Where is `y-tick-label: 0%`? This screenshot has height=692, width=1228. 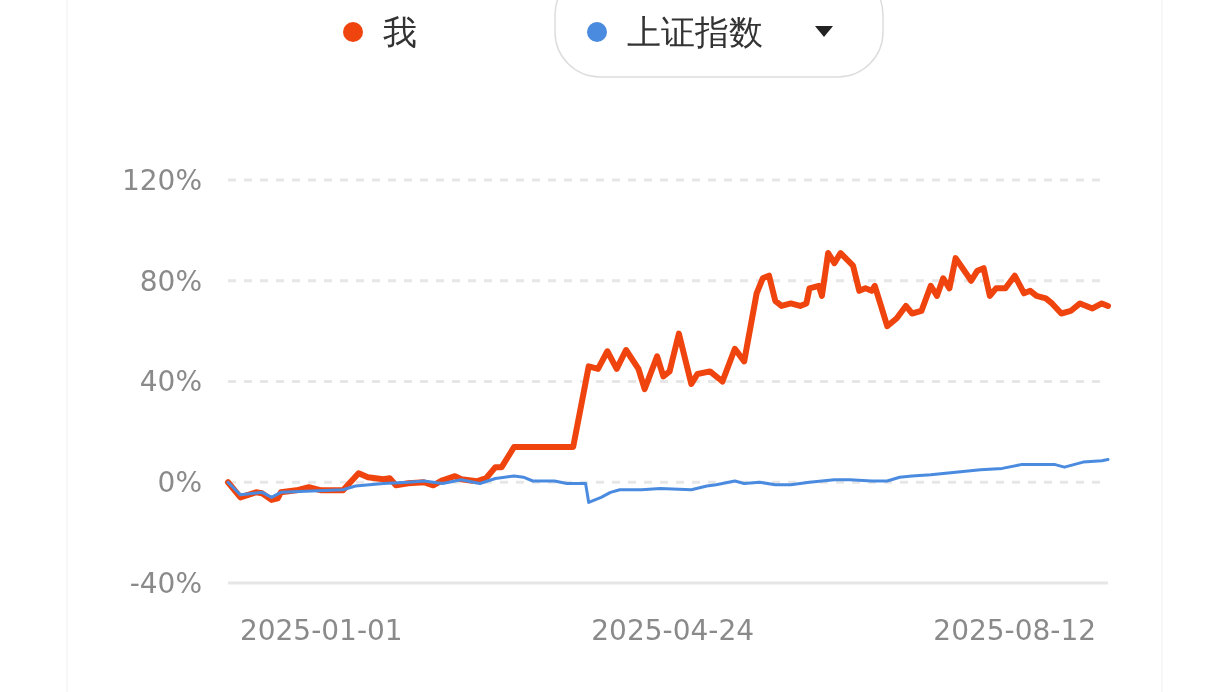 y-tick-label: 0% is located at coordinates (179, 483).